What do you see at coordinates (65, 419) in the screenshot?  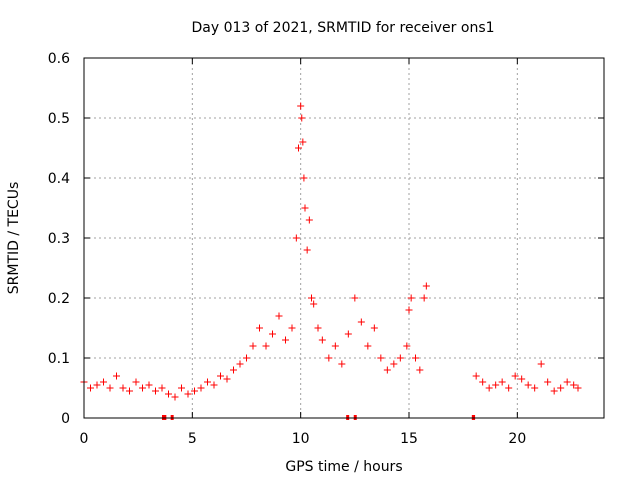 I see `y-tick-label: 0` at bounding box center [65, 419].